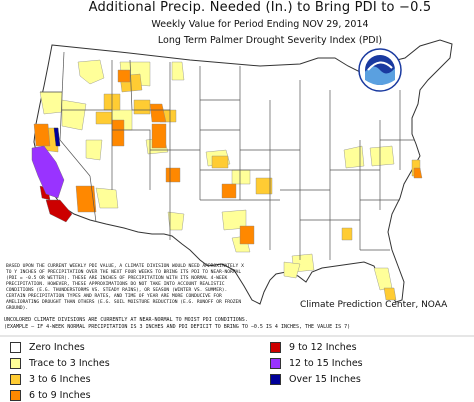 The height and width of the screenshot is (402, 474). I want to click on noaa-logo, so click(380, 70).